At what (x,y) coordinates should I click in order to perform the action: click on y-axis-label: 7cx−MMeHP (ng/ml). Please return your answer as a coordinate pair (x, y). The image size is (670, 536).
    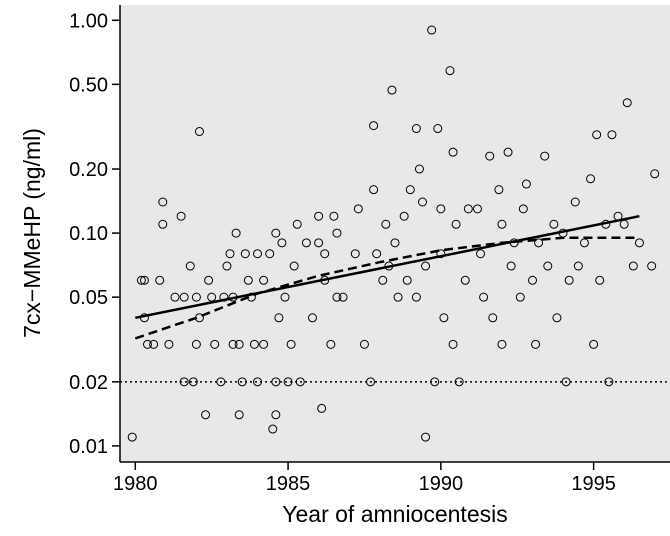
    Looking at the image, I should click on (32, 233).